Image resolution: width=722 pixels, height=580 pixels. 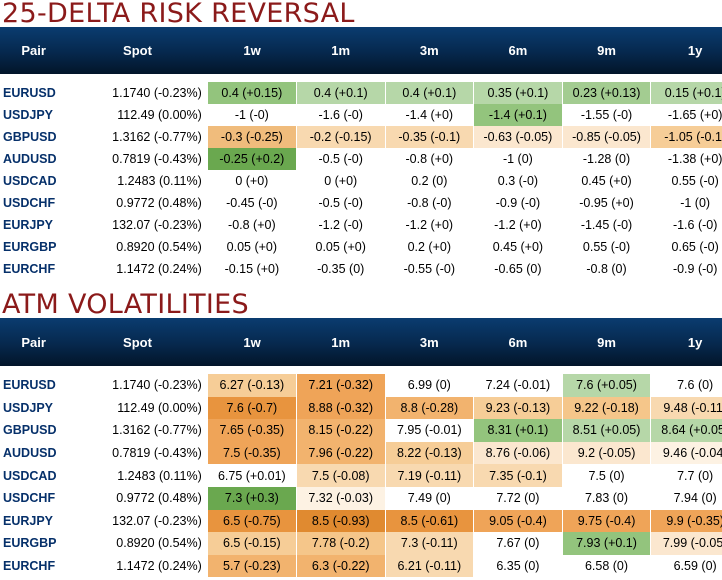 I want to click on atm-vol-cell-6m: 8.76 (-0.06), so click(x=518, y=453).